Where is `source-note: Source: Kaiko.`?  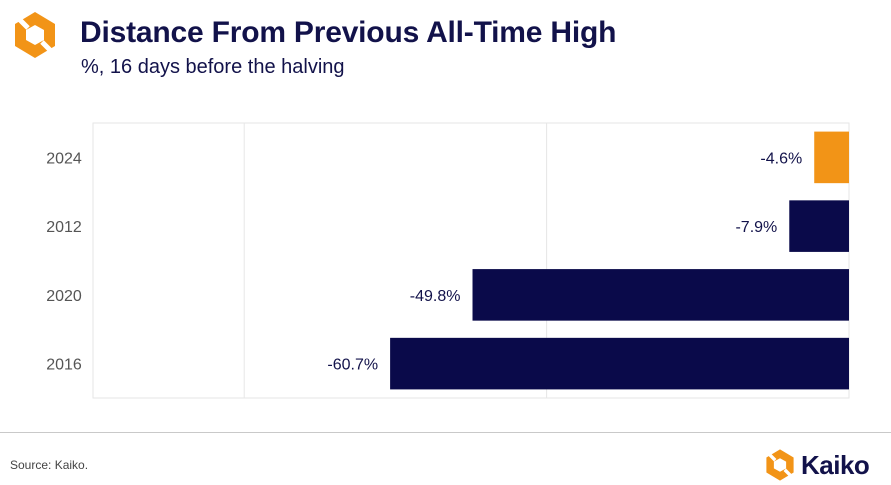 source-note: Source: Kaiko. is located at coordinates (49, 465).